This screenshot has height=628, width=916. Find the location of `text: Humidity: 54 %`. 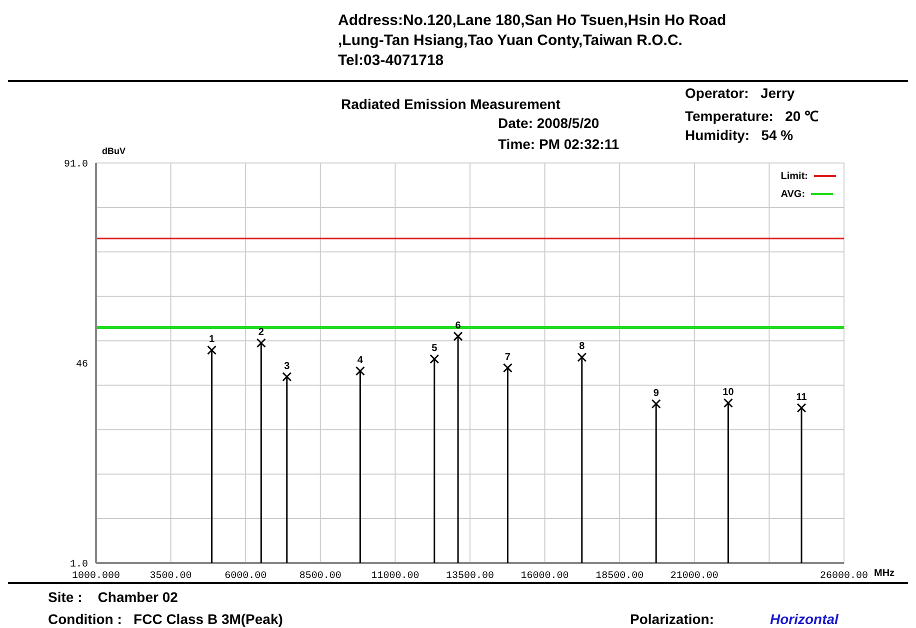

text: Humidity: 54 % is located at coordinates (739, 135).